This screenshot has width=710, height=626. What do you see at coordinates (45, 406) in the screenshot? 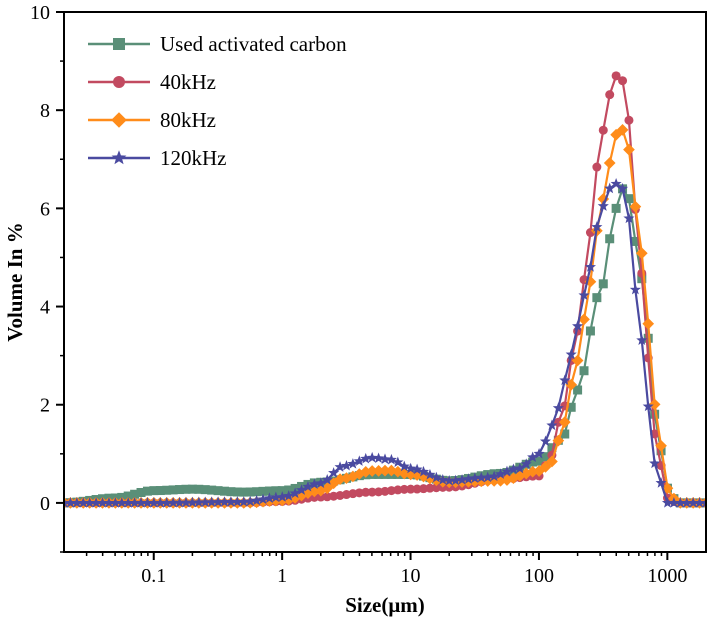
I see `y-tick-label: 2` at bounding box center [45, 406].